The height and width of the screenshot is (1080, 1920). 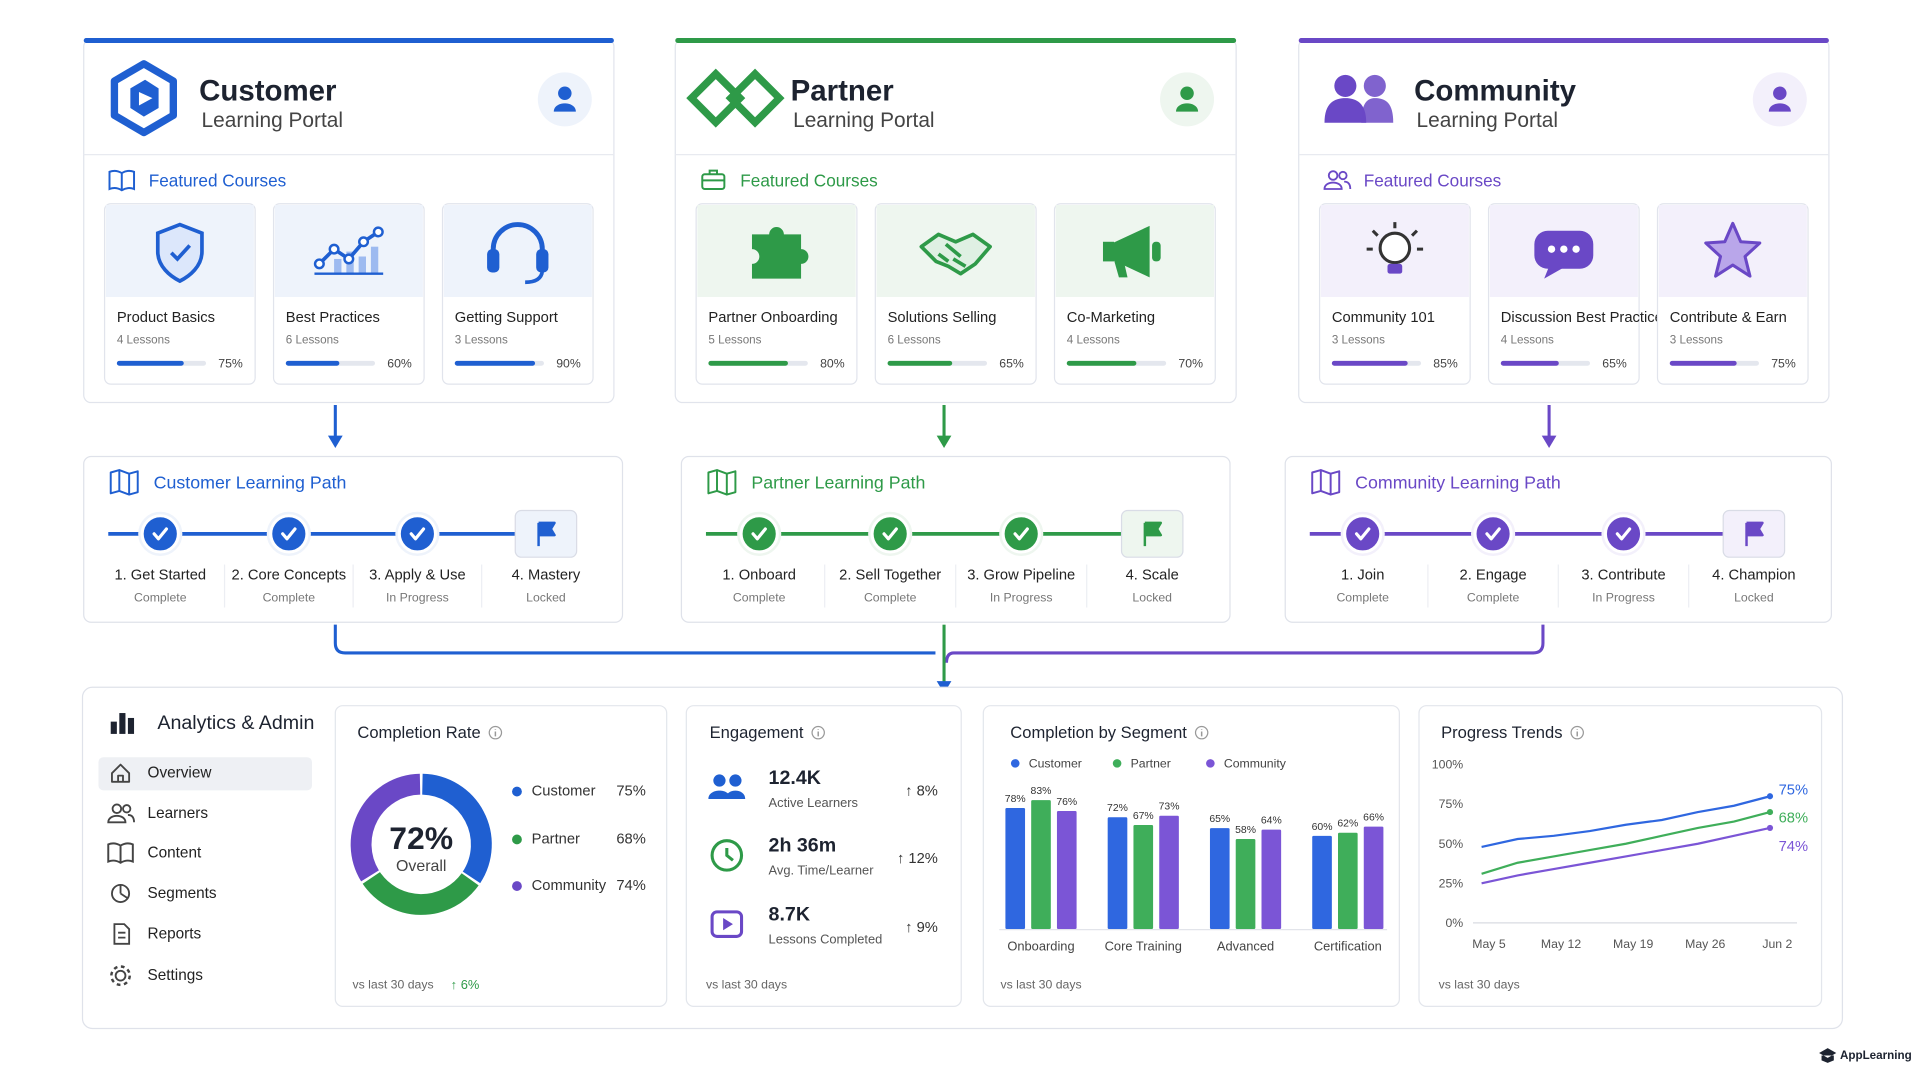 I want to click on overall-value: 72%, so click(x=421, y=838).